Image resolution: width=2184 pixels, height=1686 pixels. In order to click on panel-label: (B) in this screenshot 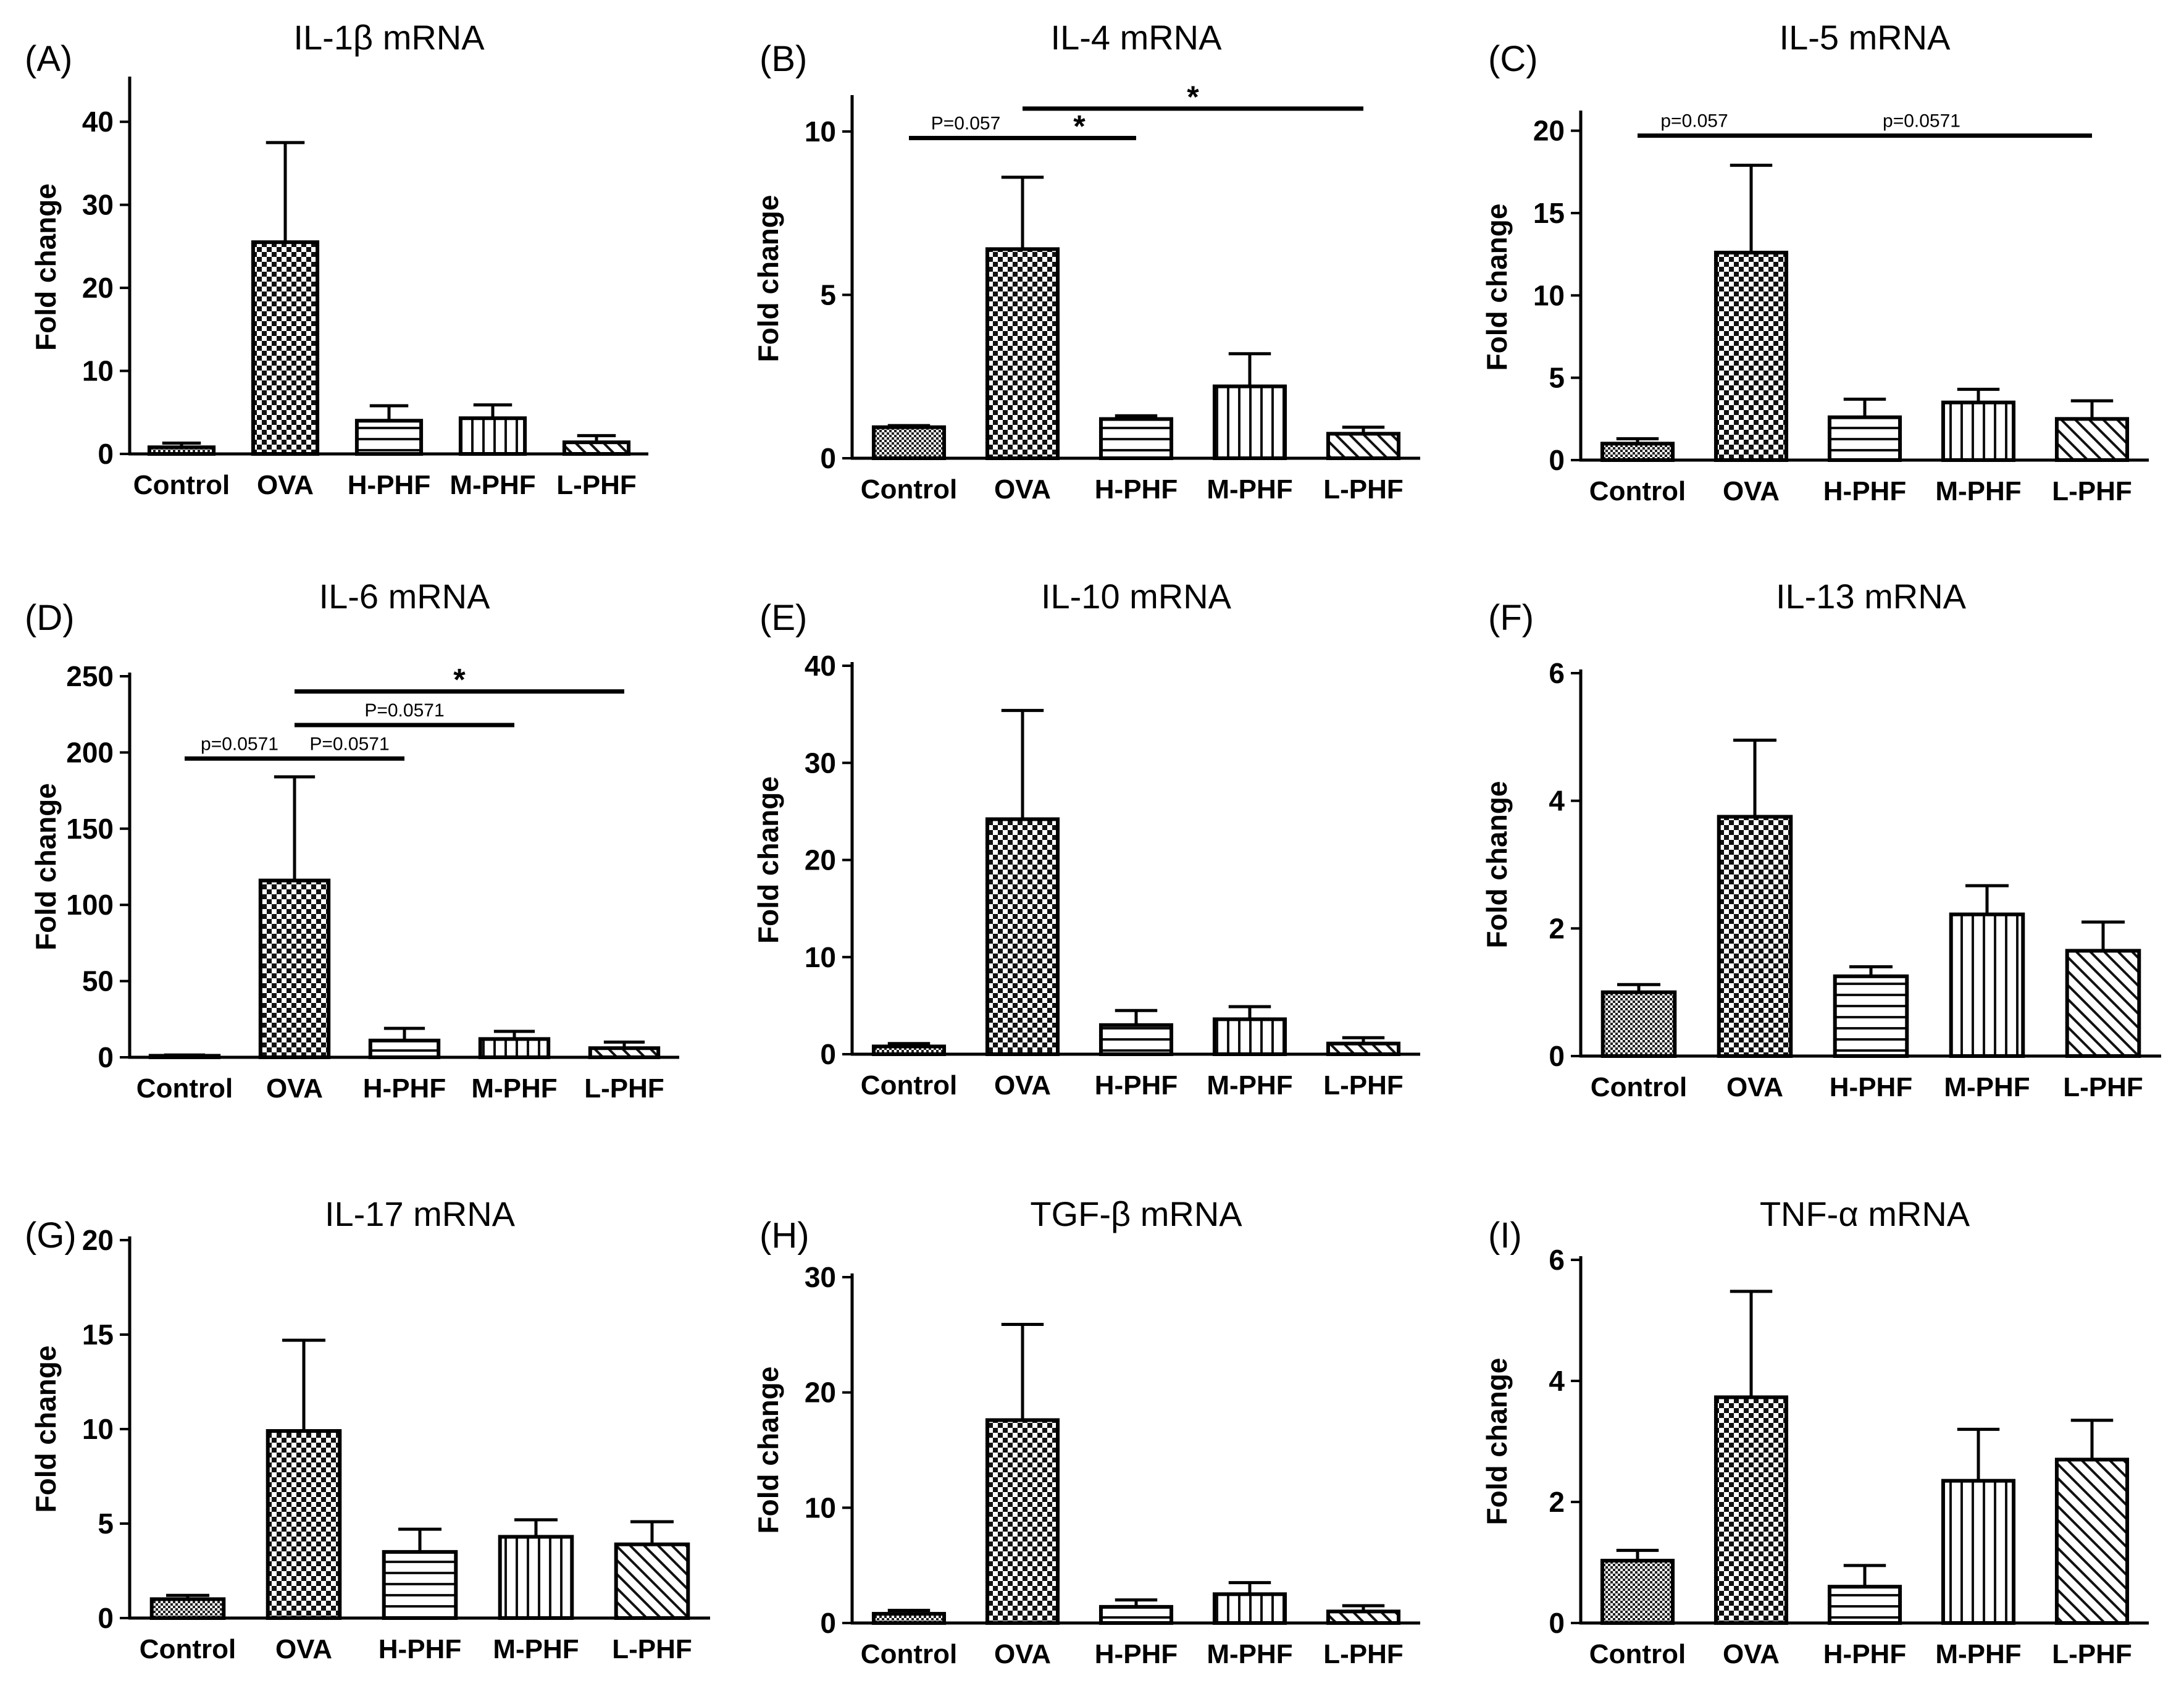, I will do `click(783, 59)`.